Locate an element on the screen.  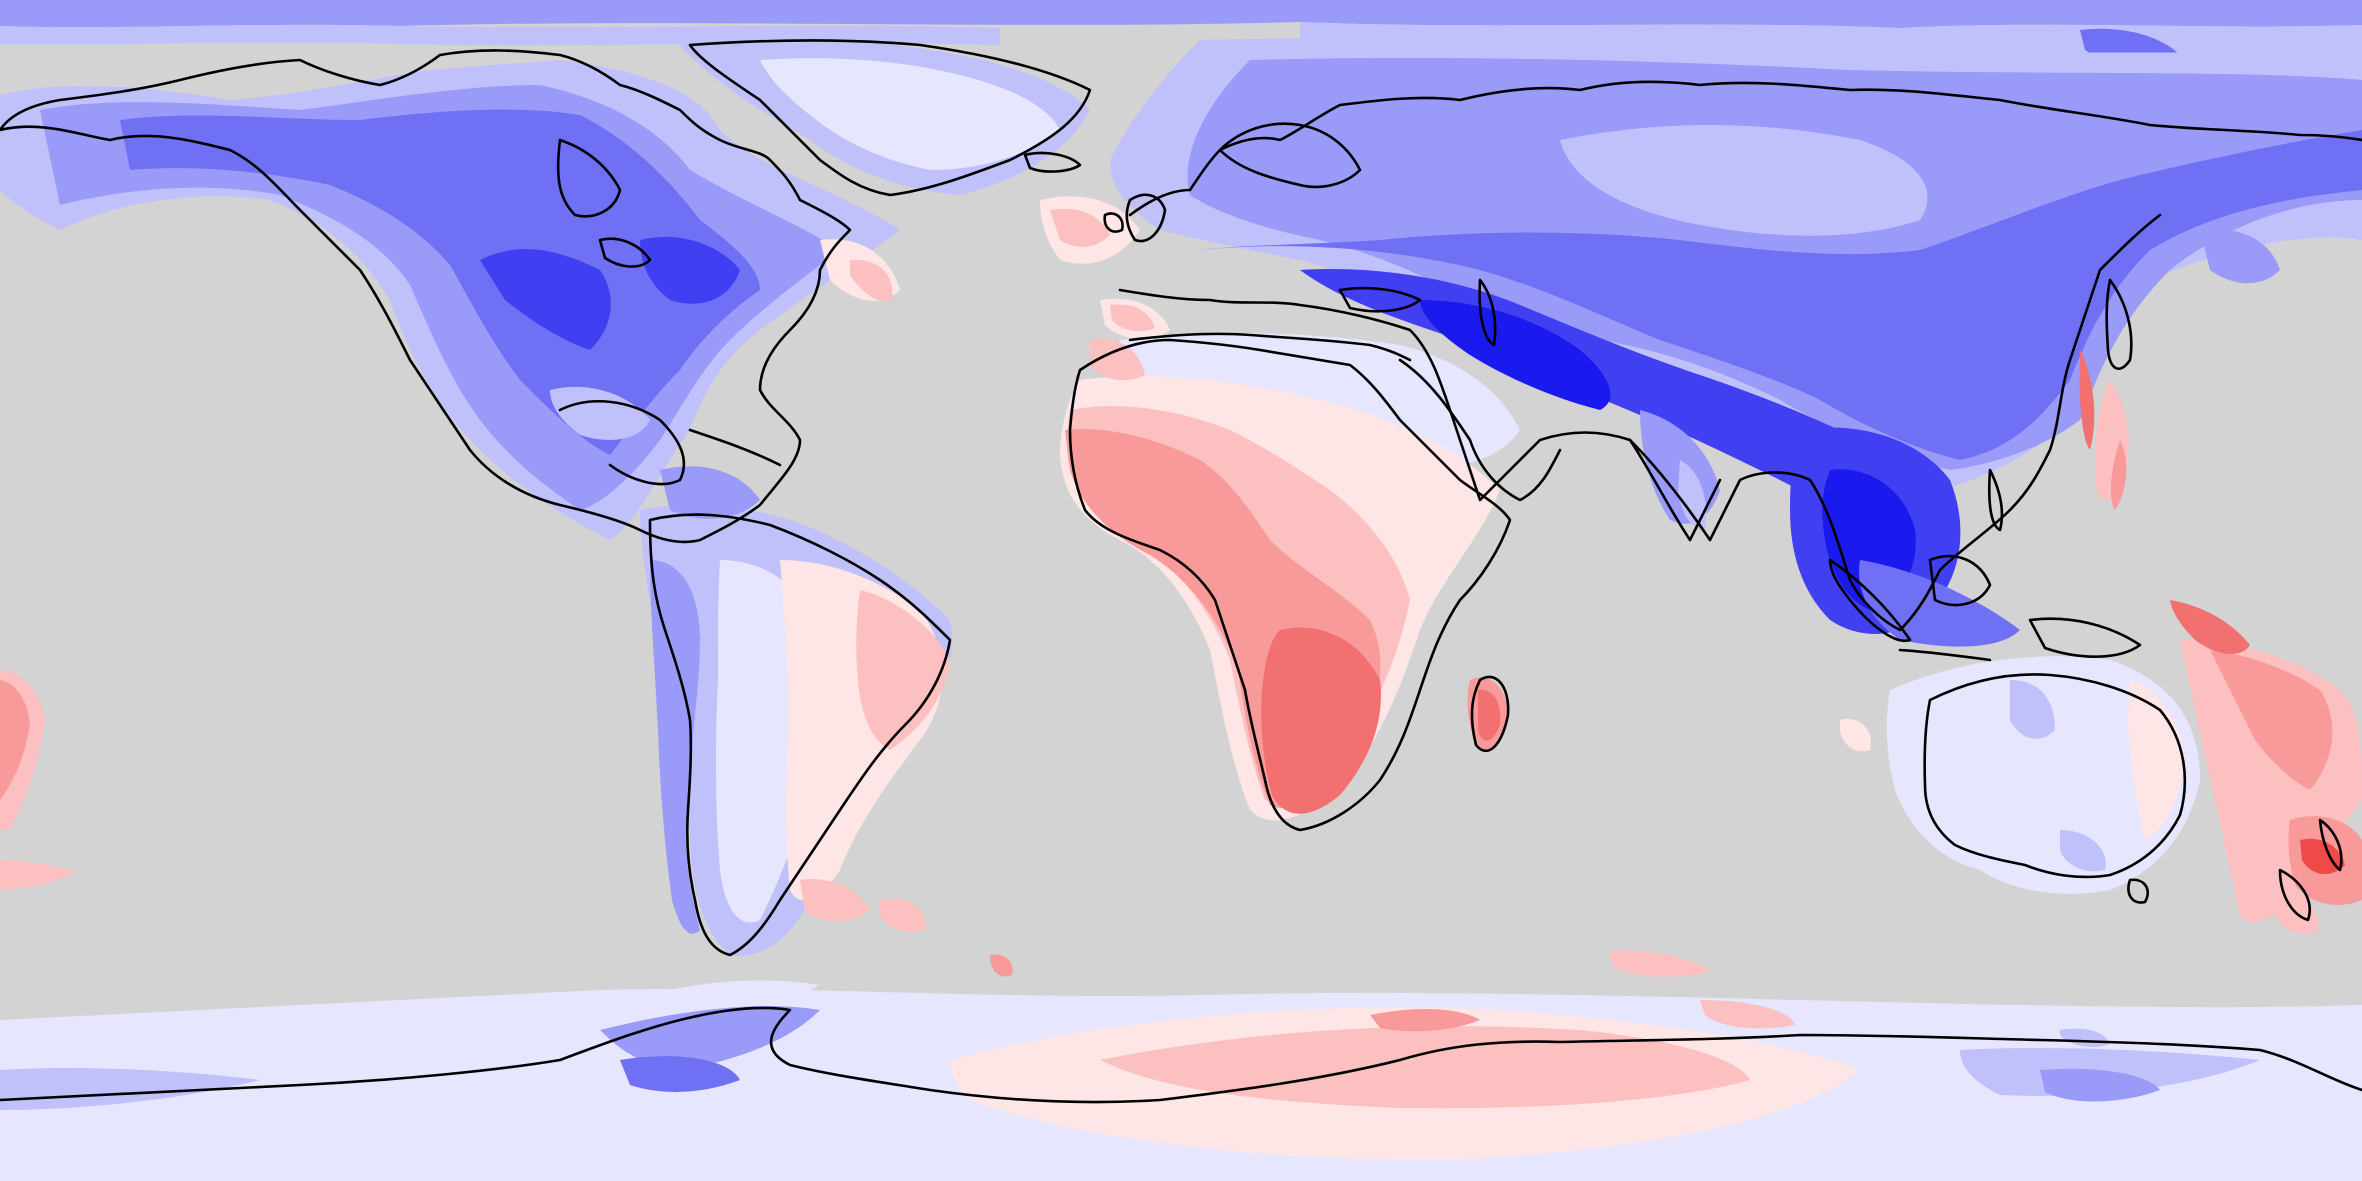
coastline-greenland is located at coordinates (890, 118).